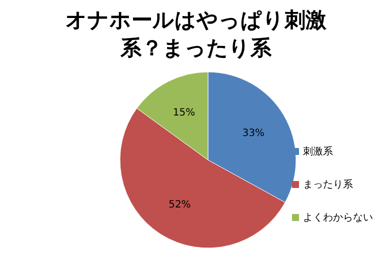 Image resolution: width=392 pixels, height=279 pixels. What do you see at coordinates (338, 218) in the screenshot?
I see `legend-label: よくわからない` at bounding box center [338, 218].